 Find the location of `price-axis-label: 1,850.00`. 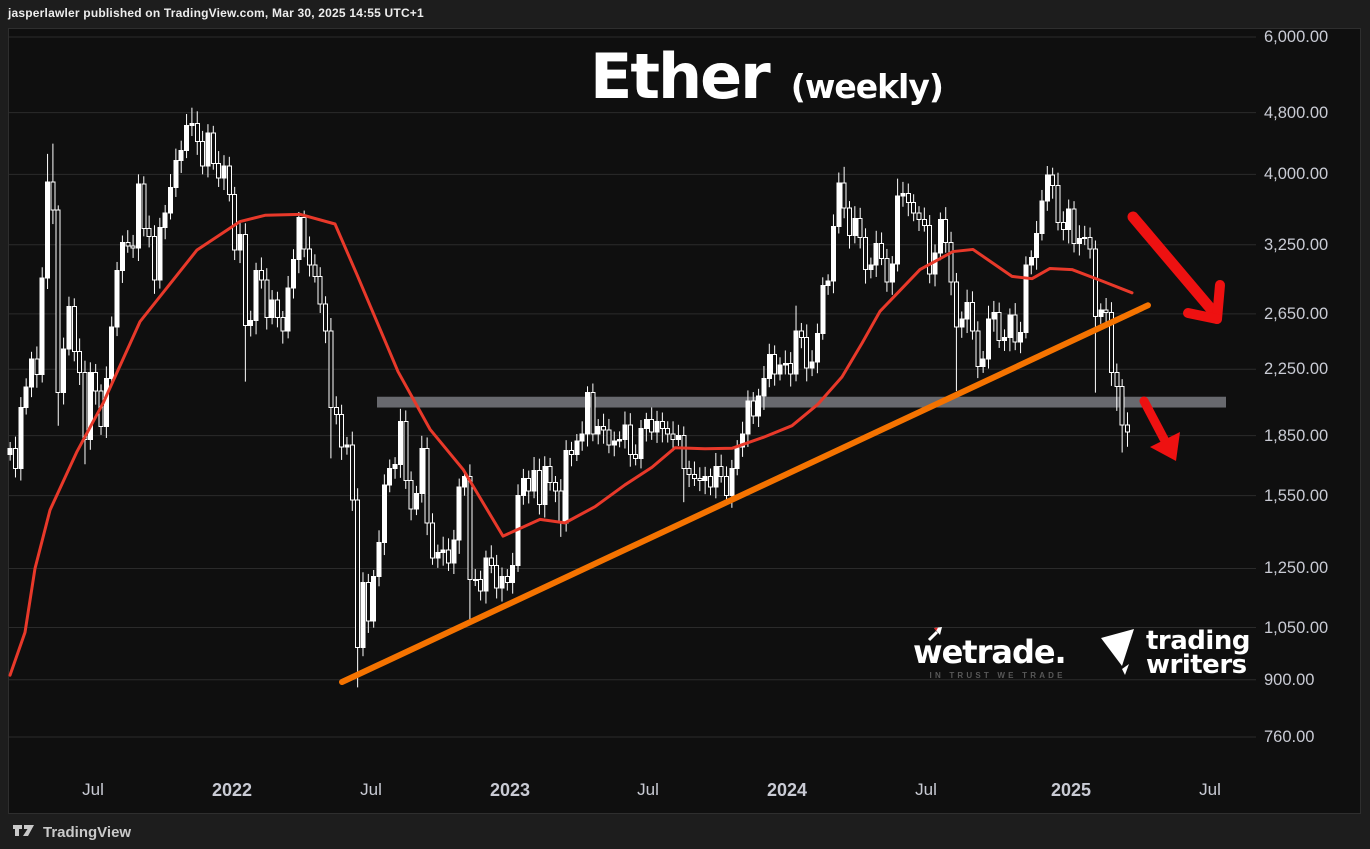

price-axis-label: 1,850.00 is located at coordinates (1296, 435).